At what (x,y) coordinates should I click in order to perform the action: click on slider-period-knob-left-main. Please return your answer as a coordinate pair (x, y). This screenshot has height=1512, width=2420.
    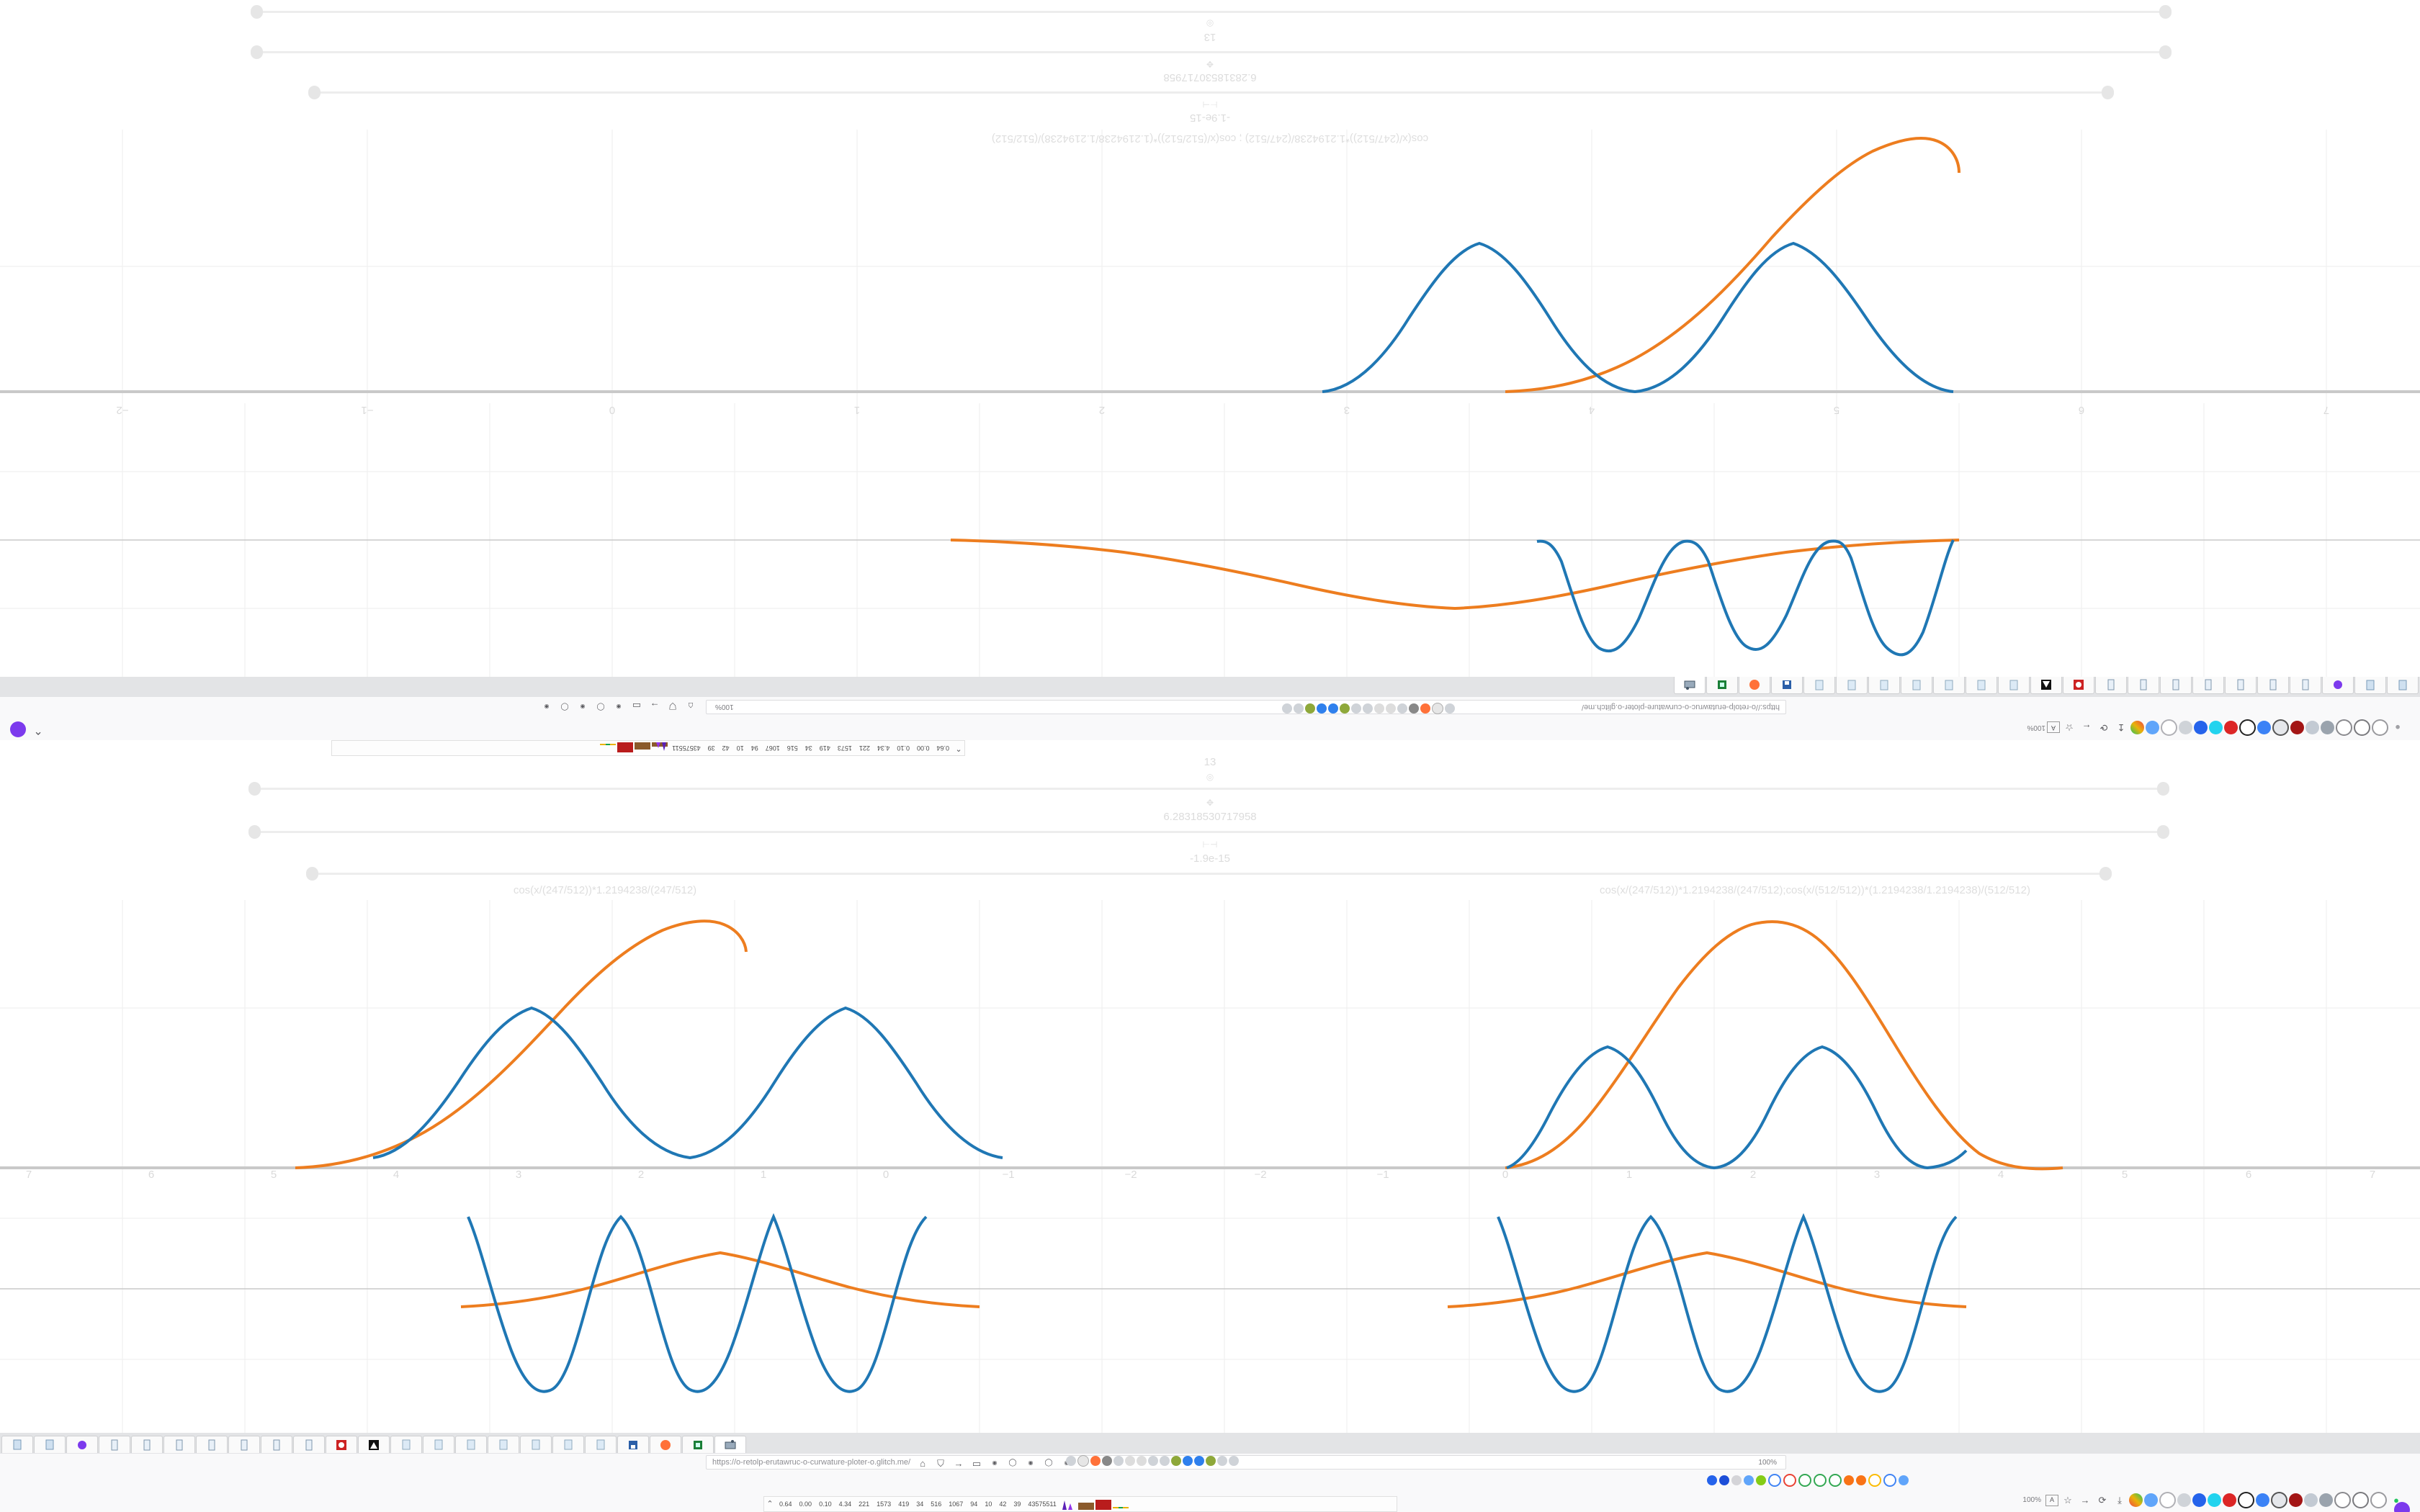
    Looking at the image, I should click on (255, 832).